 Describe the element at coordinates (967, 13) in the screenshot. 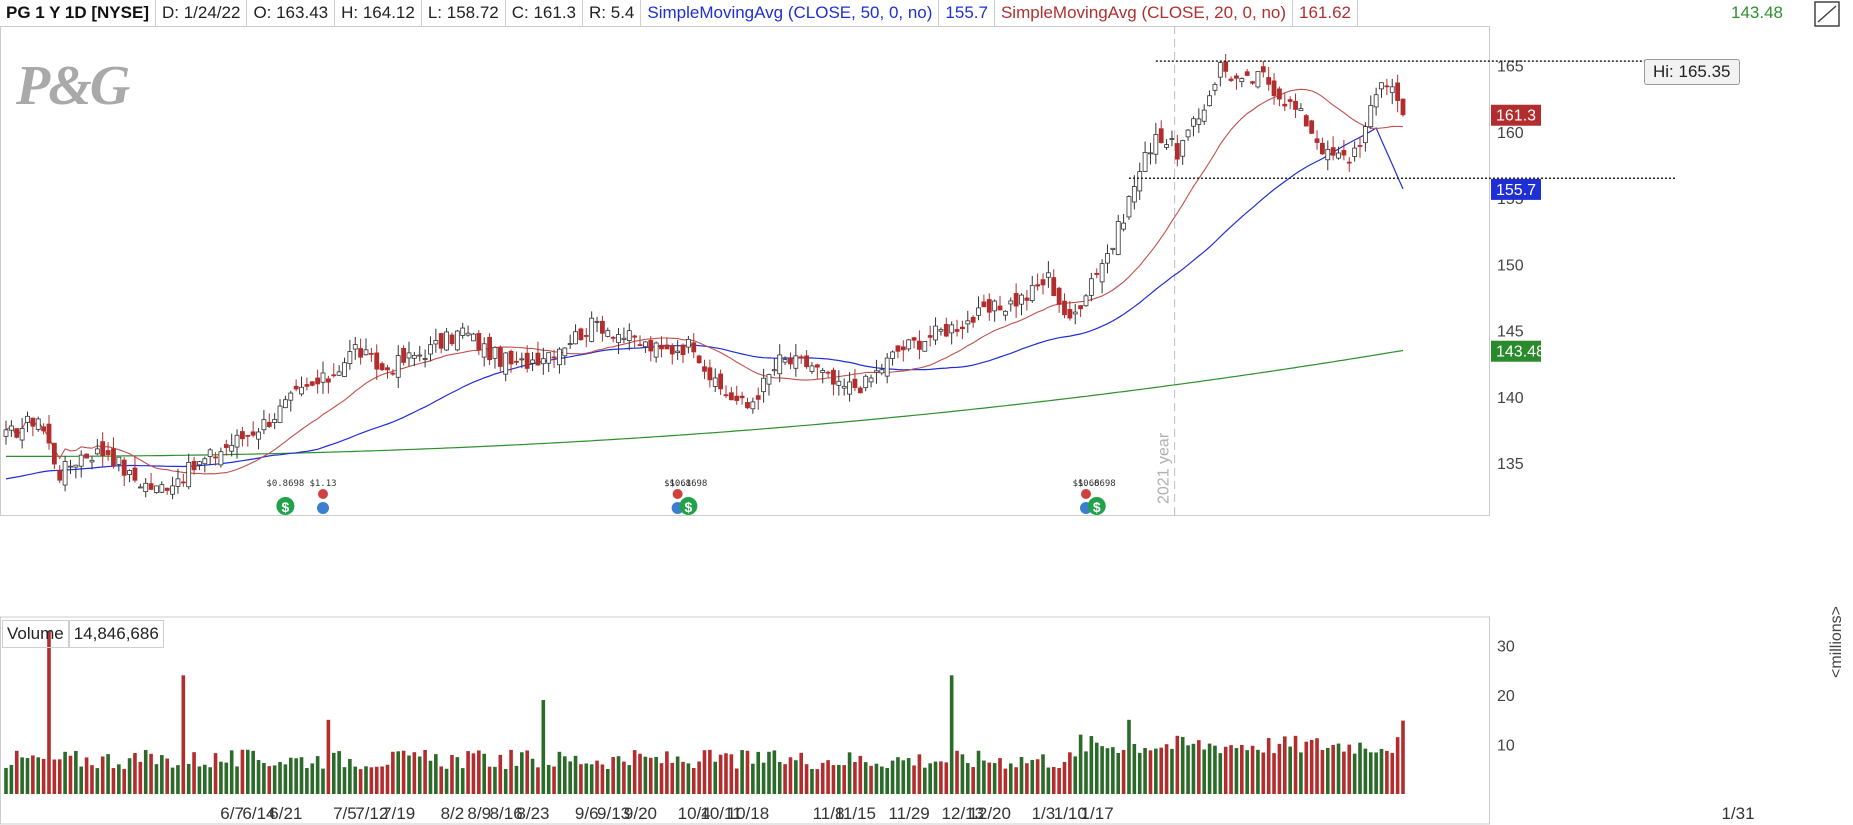

I see `ma50-value: 155.7` at that location.